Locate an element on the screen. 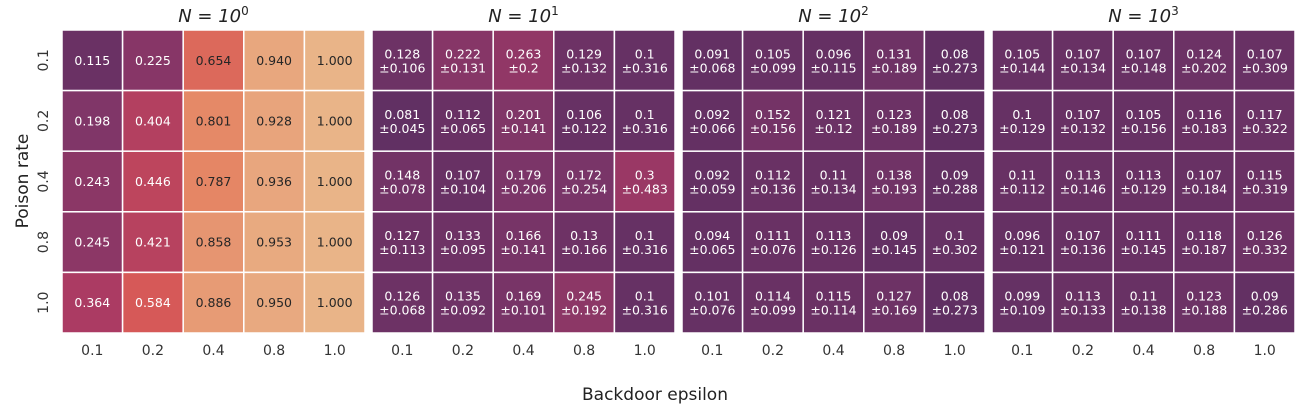  cell-value-label: 0.172 is located at coordinates (584, 175).